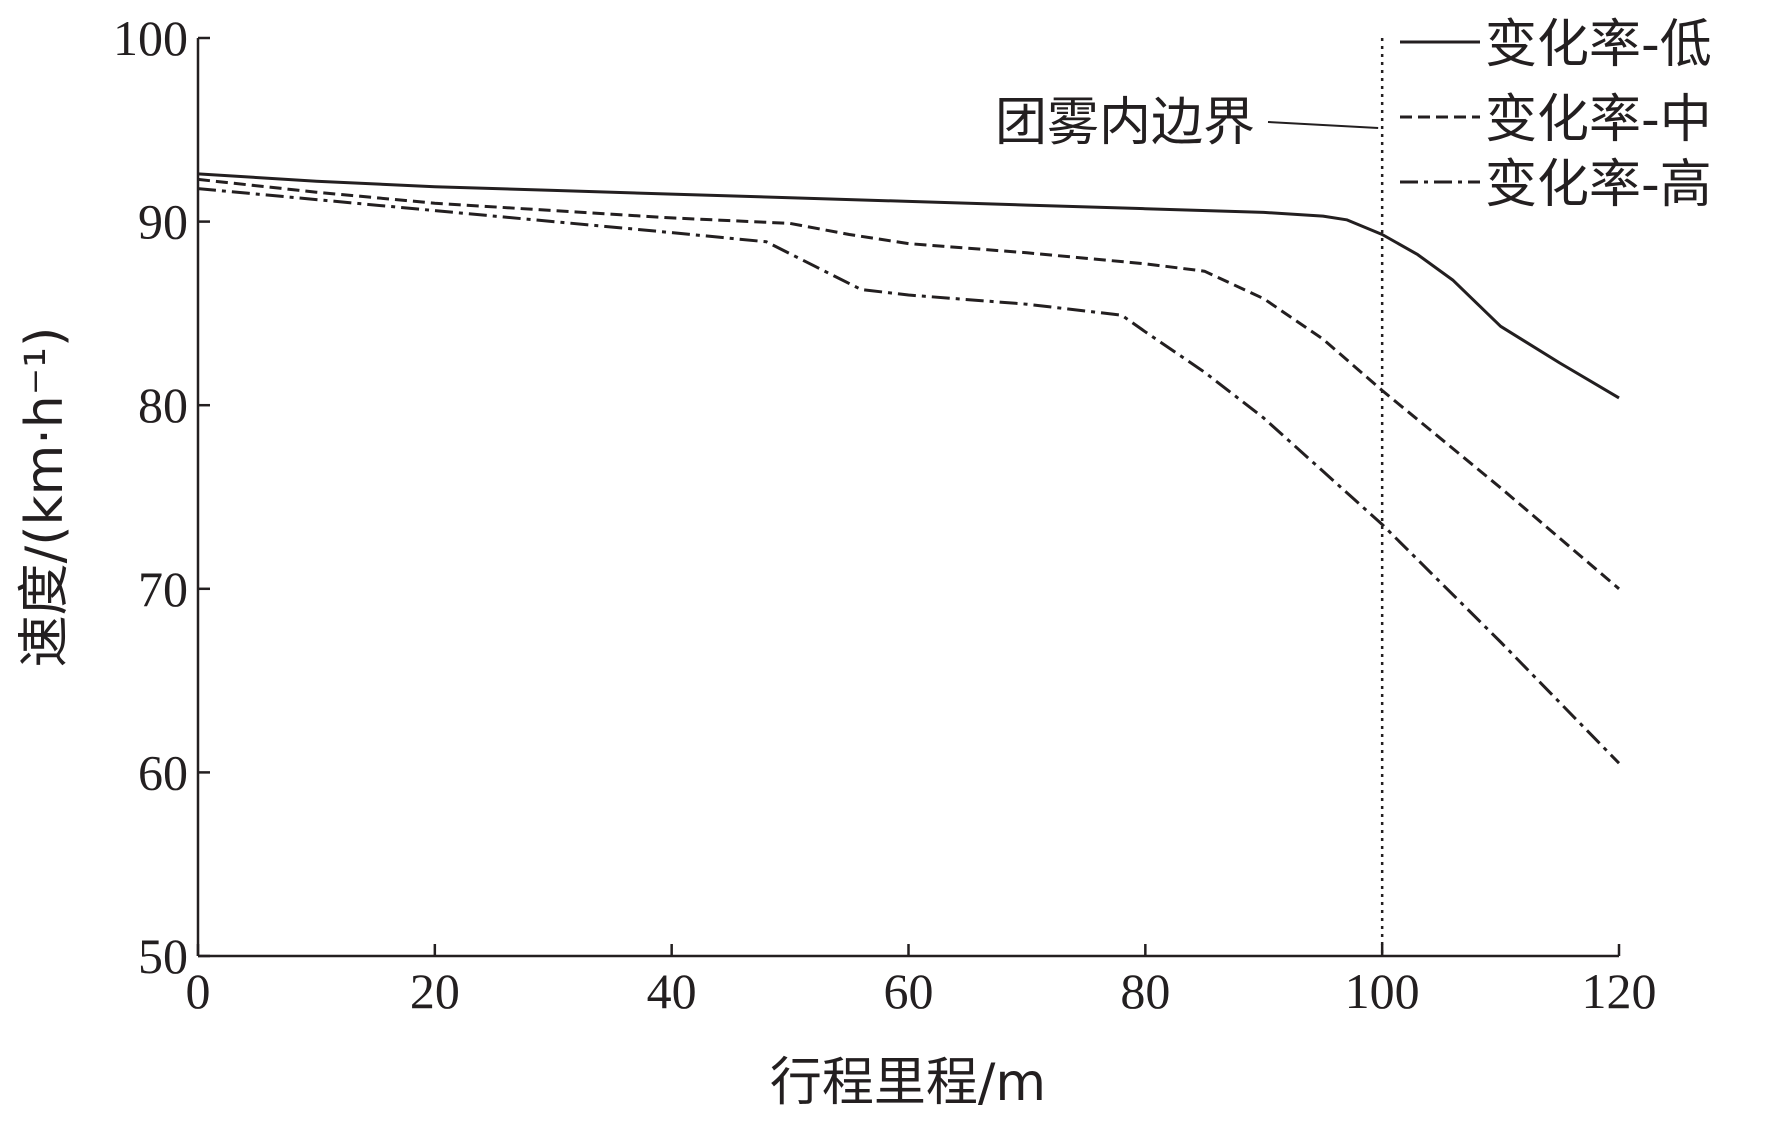  What do you see at coordinates (161, 497) in the screenshot?
I see `y-ticks: 50 60 70 80 90 100` at bounding box center [161, 497].